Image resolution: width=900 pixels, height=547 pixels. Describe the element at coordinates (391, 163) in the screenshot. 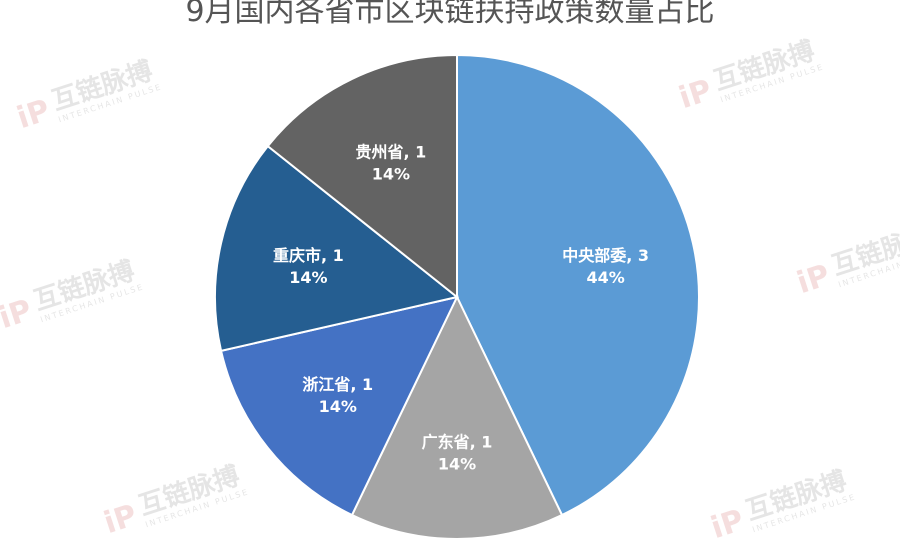

I see `slice-label-5: 贵州省, 1 14%` at that location.